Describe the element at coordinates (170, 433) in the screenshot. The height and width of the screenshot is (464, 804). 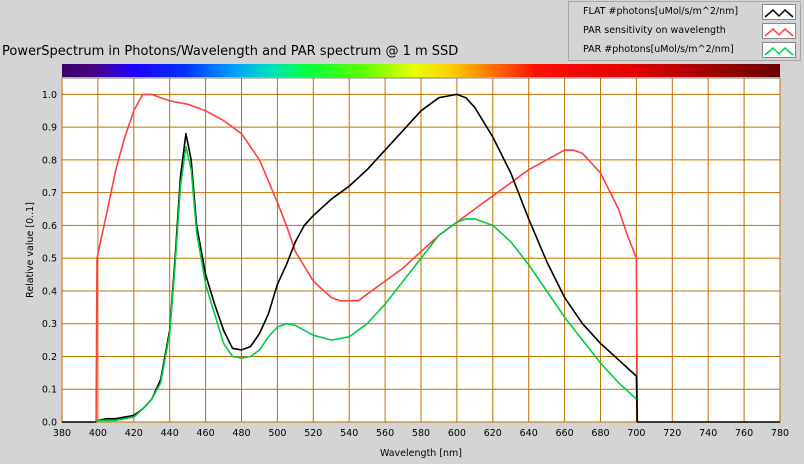
I see `x-tick-label: 440` at that location.